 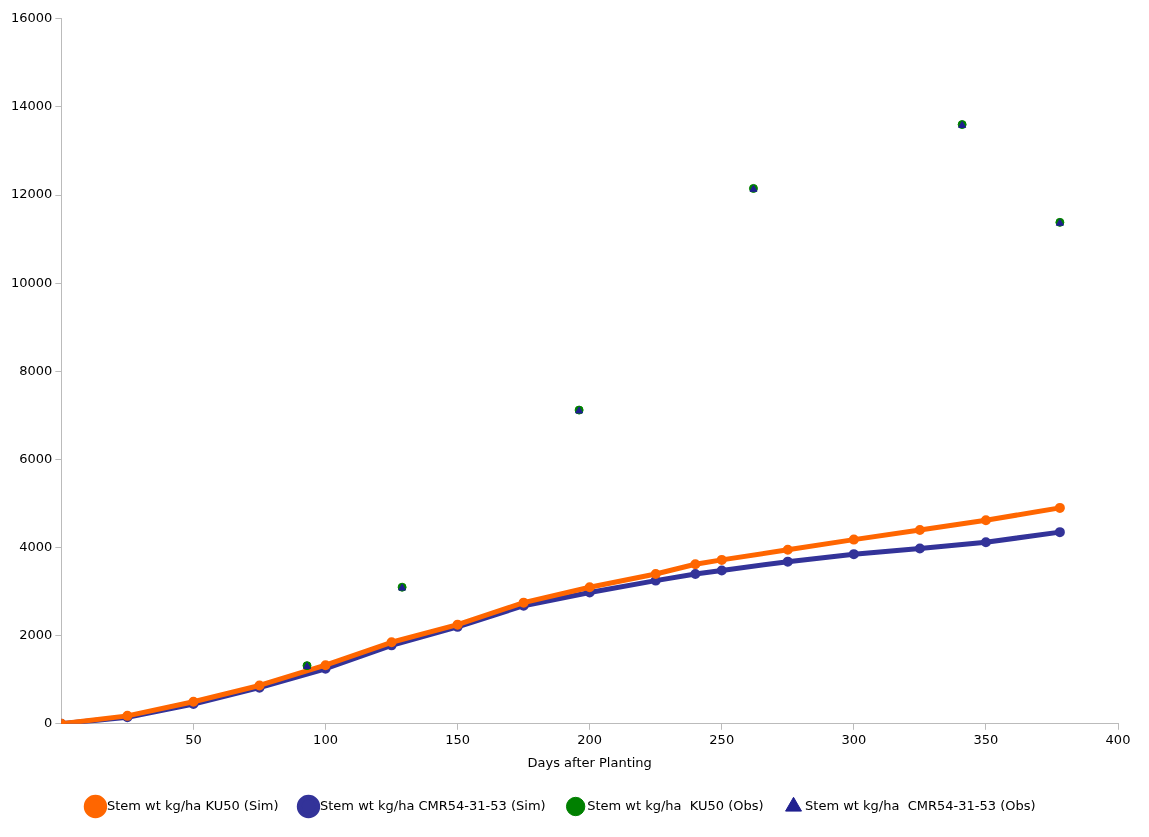 I want to click on y-tick-label: 8000, so click(x=36, y=370).